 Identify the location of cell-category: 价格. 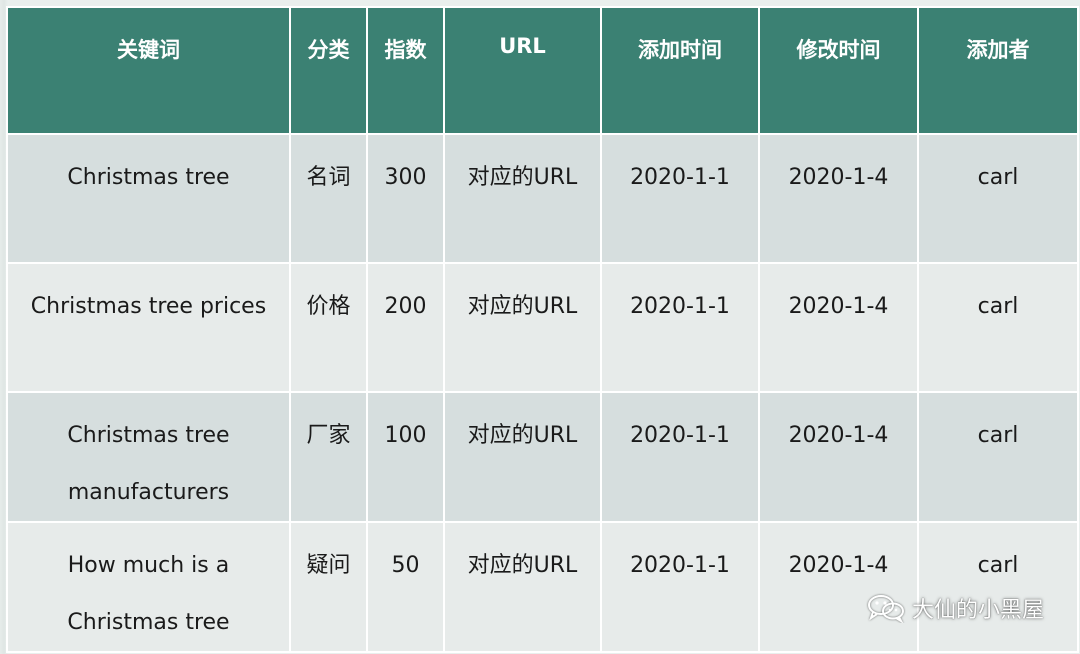
(328, 327).